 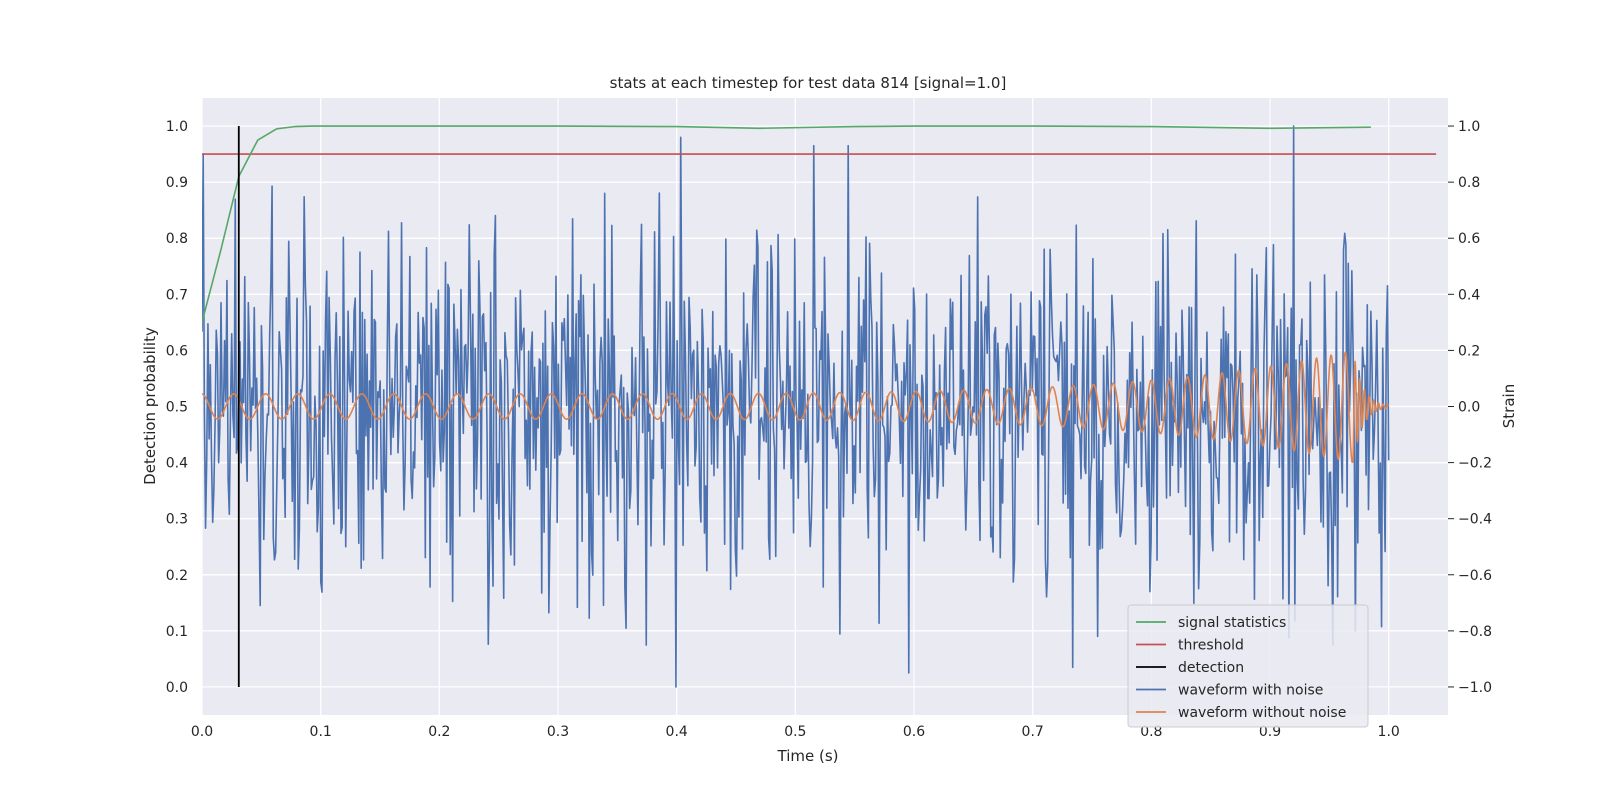 I want to click on y-axis-left-label: Detection probability, so click(x=150, y=406).